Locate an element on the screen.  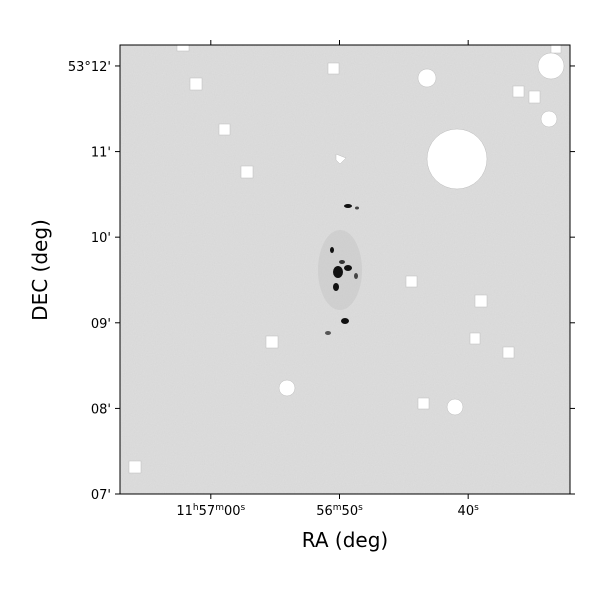
y-tick-label: 53°12' is located at coordinates (89, 67).